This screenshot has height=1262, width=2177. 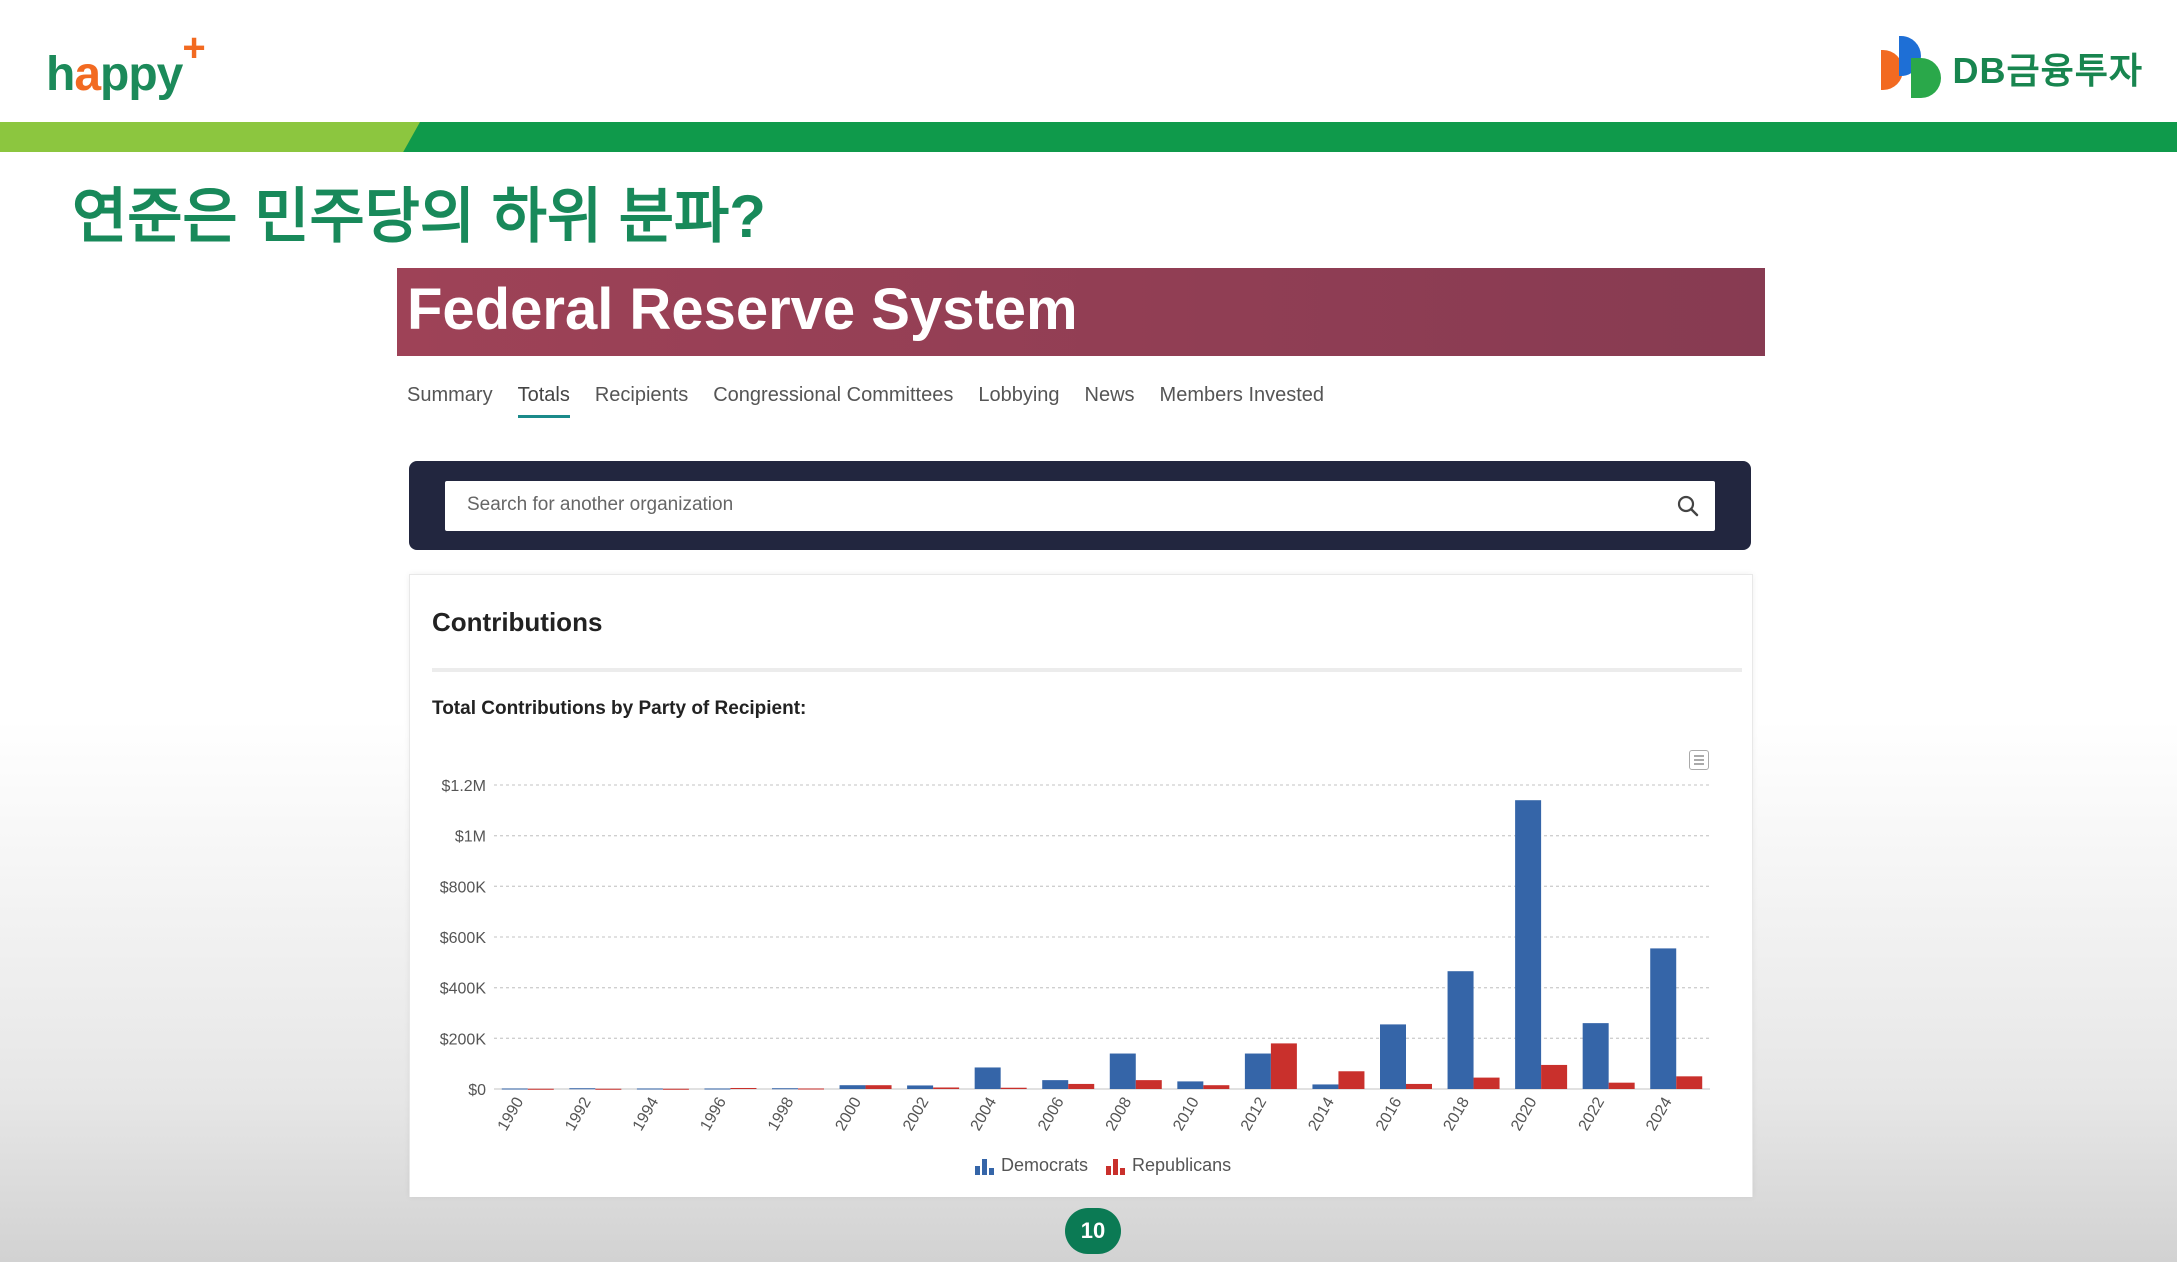 I want to click on y-tick-label: $400K, so click(x=463, y=989).